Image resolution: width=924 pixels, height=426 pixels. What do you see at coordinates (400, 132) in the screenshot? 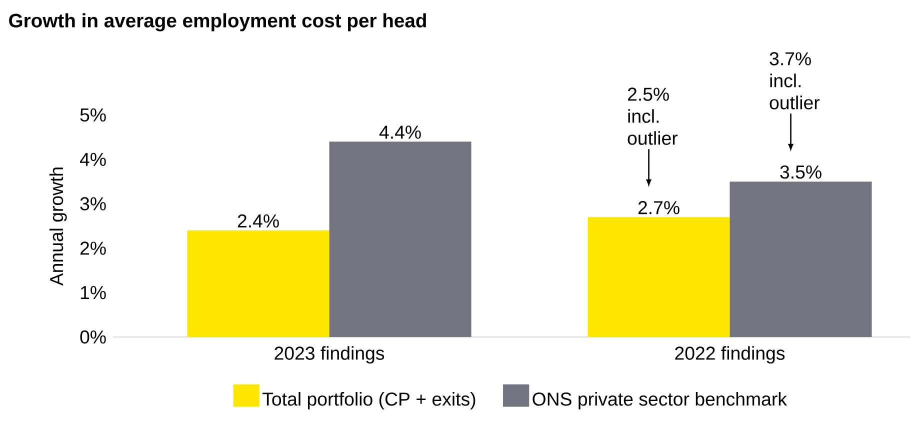
I see `data-label: 4.4%` at bounding box center [400, 132].